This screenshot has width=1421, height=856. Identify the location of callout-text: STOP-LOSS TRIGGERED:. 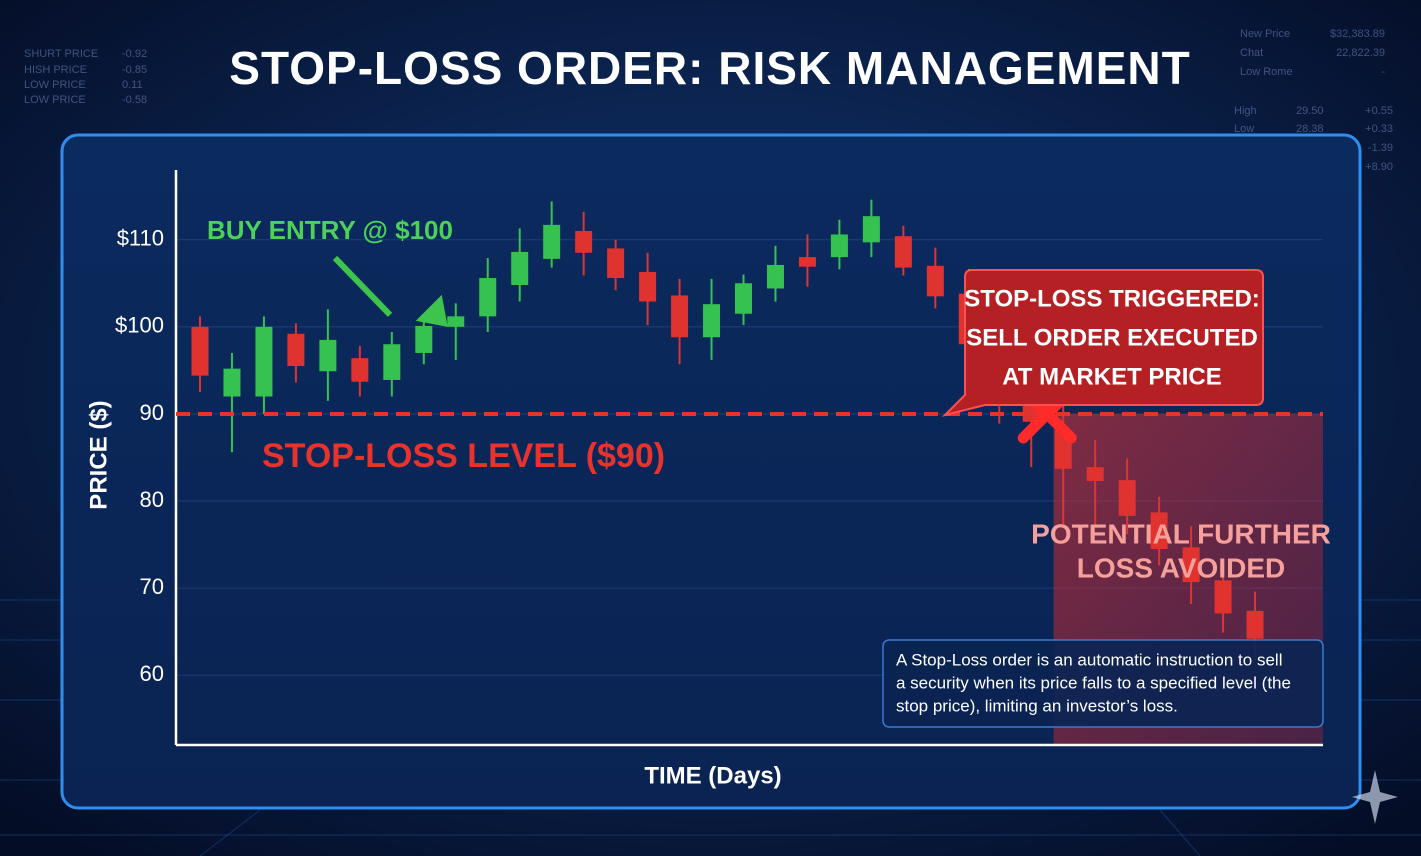
(1112, 298).